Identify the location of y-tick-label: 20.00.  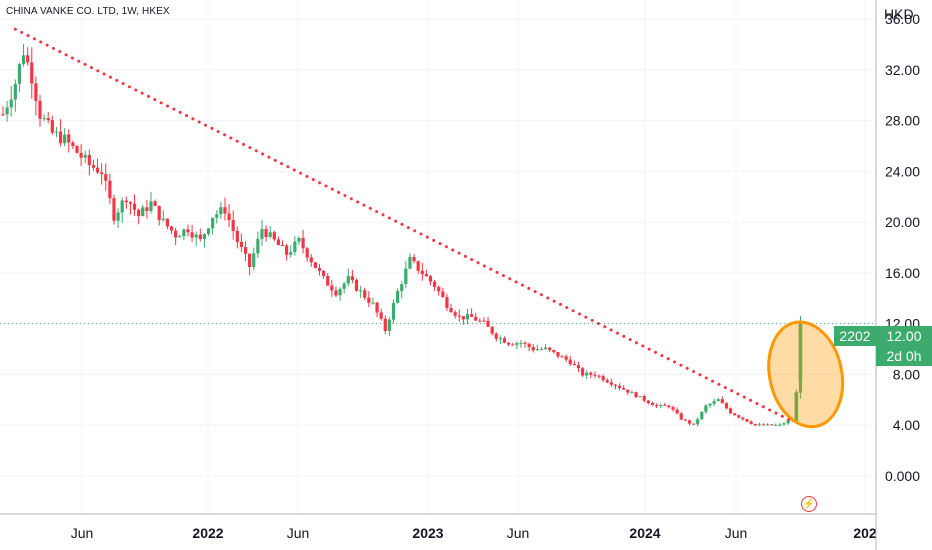
(902, 222).